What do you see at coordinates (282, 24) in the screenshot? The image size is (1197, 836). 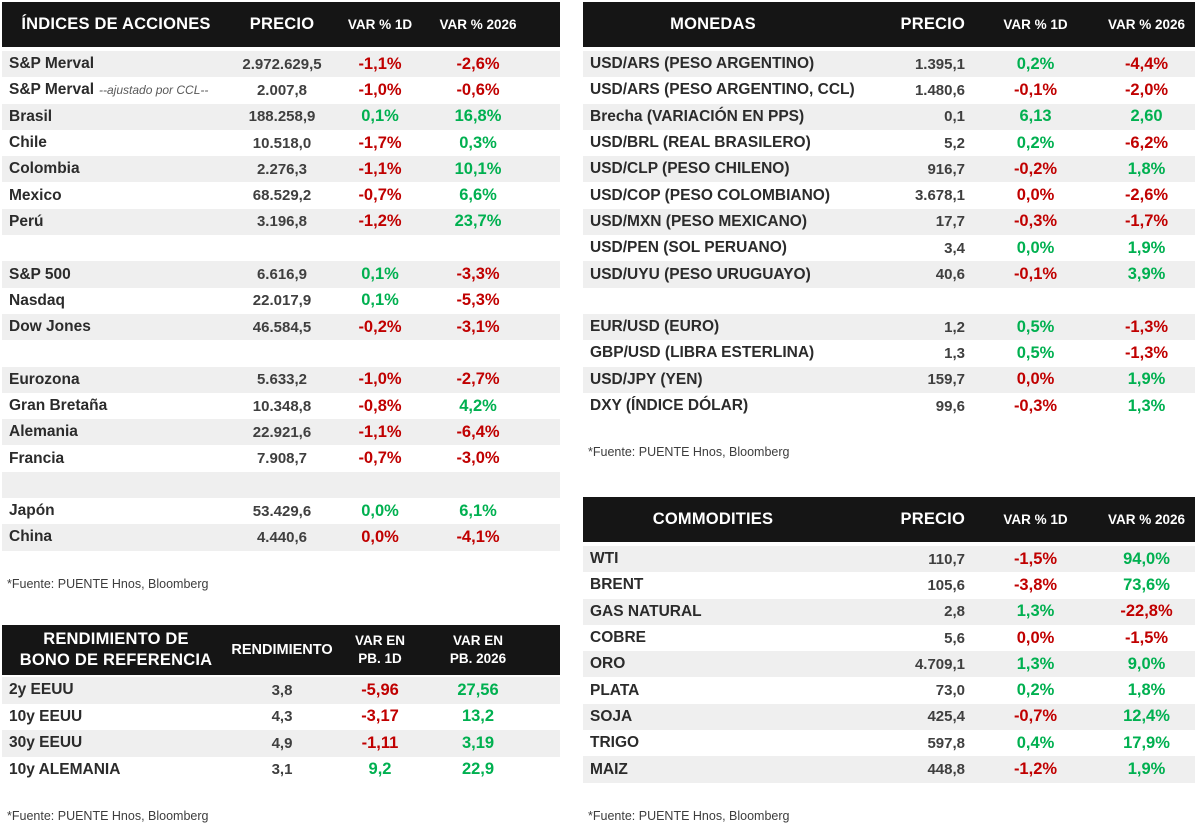 I see `indices-col-precio: PRECIO` at bounding box center [282, 24].